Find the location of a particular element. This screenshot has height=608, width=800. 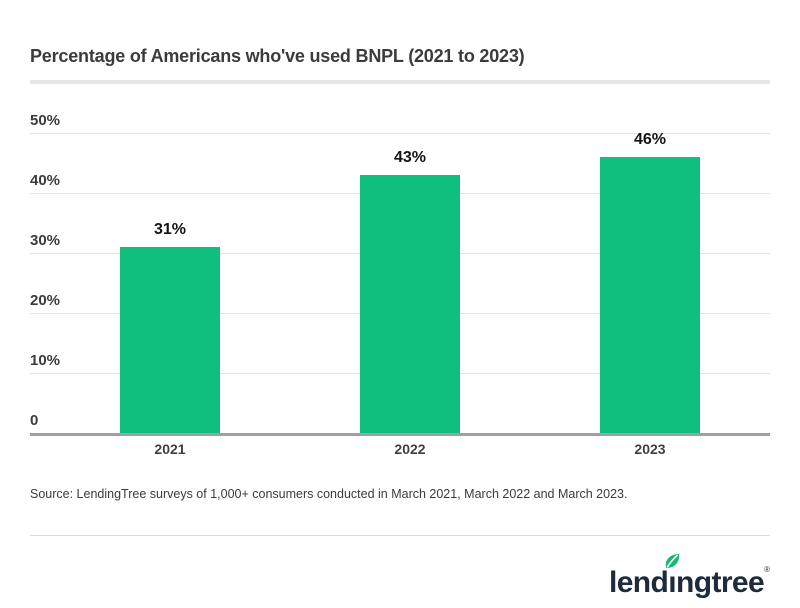

x-tick-label: 2022 is located at coordinates (410, 449).